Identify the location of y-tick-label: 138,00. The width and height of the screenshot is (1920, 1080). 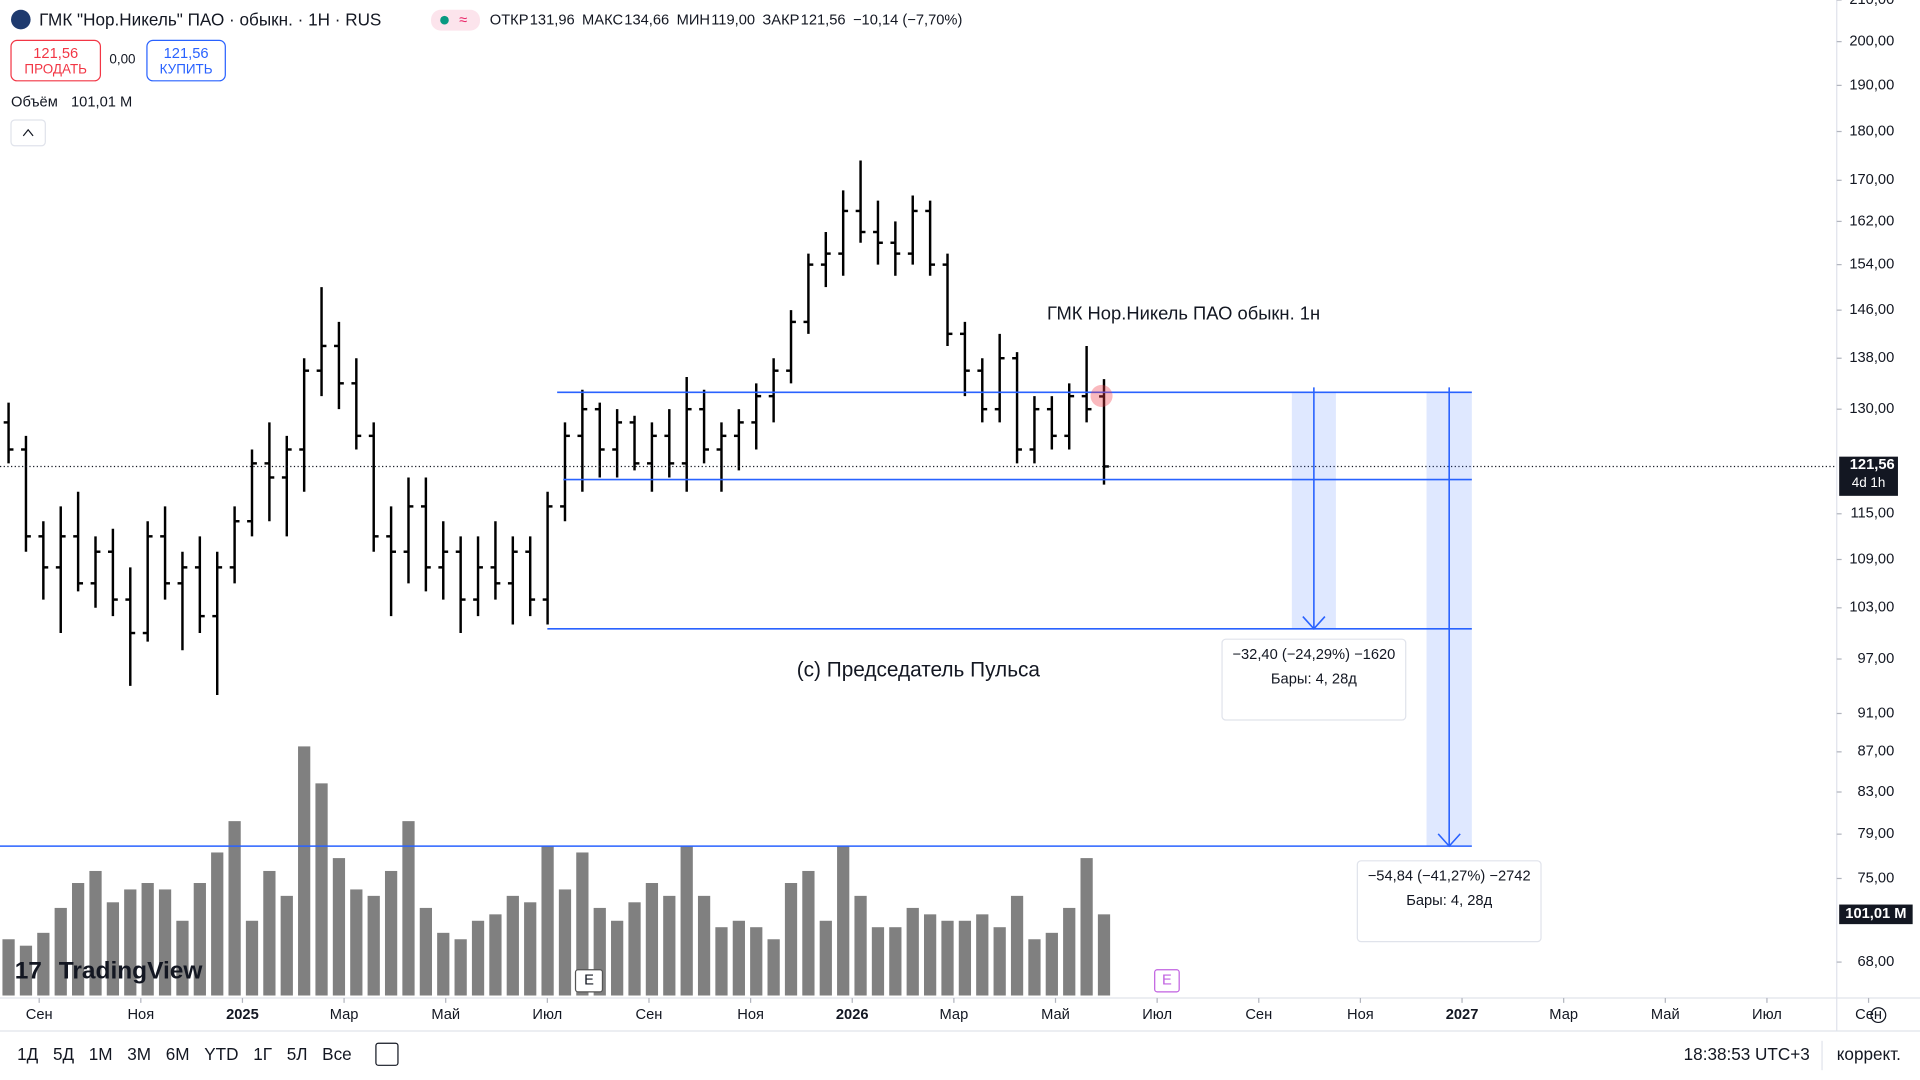
(1871, 358).